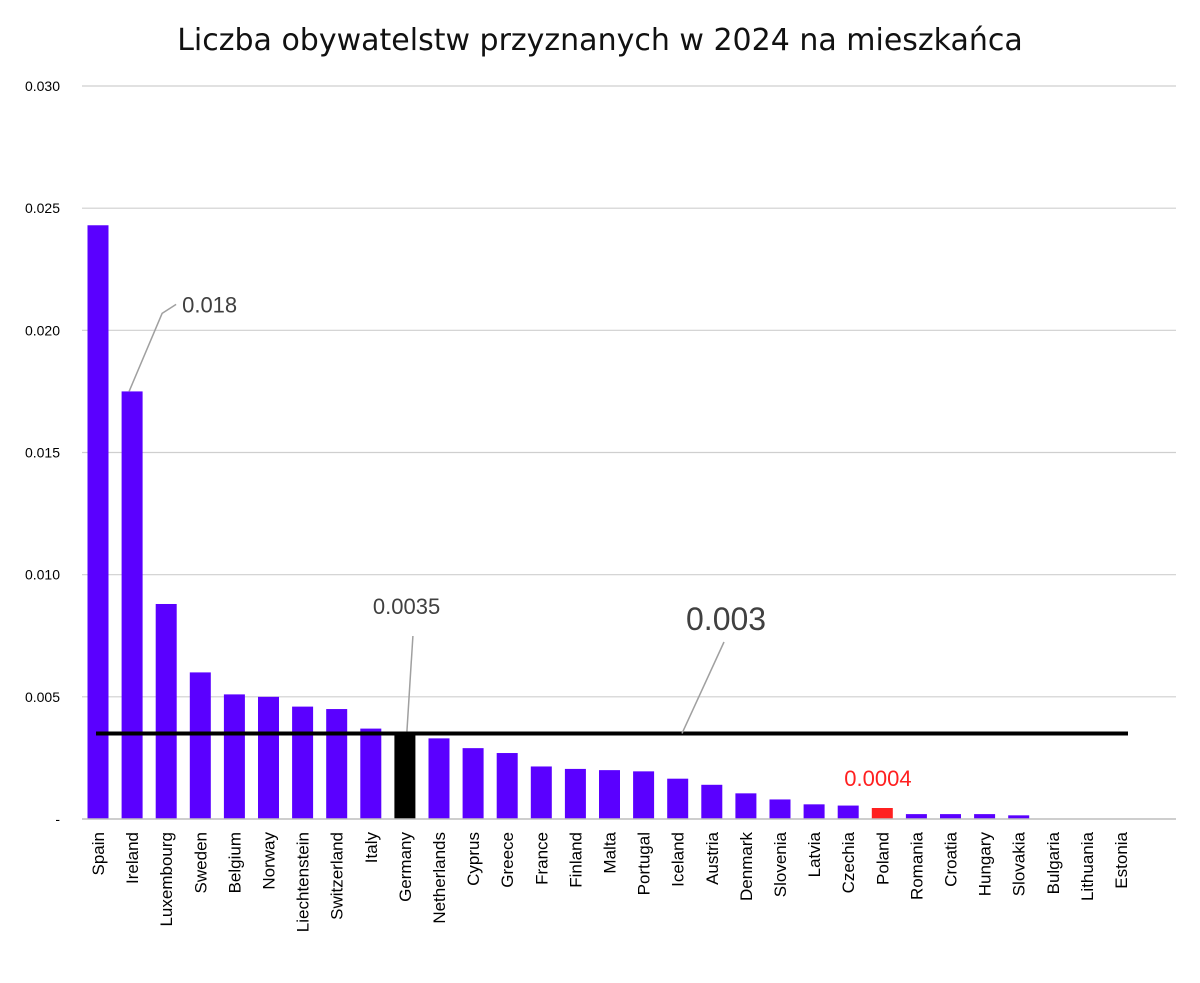  Describe the element at coordinates (209, 304) in the screenshot. I see `annotation-label: 0.018` at that location.